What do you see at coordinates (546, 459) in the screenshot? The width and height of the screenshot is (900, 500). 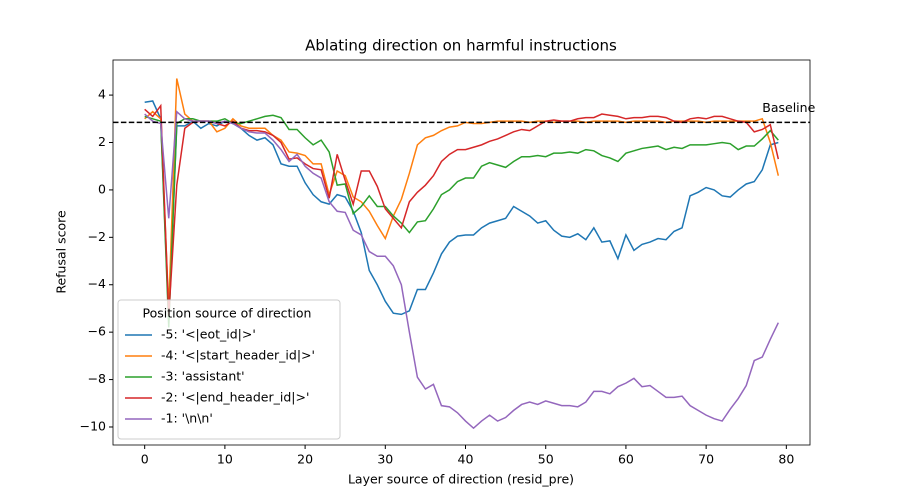 I see `x-tick-label: 50` at bounding box center [546, 459].